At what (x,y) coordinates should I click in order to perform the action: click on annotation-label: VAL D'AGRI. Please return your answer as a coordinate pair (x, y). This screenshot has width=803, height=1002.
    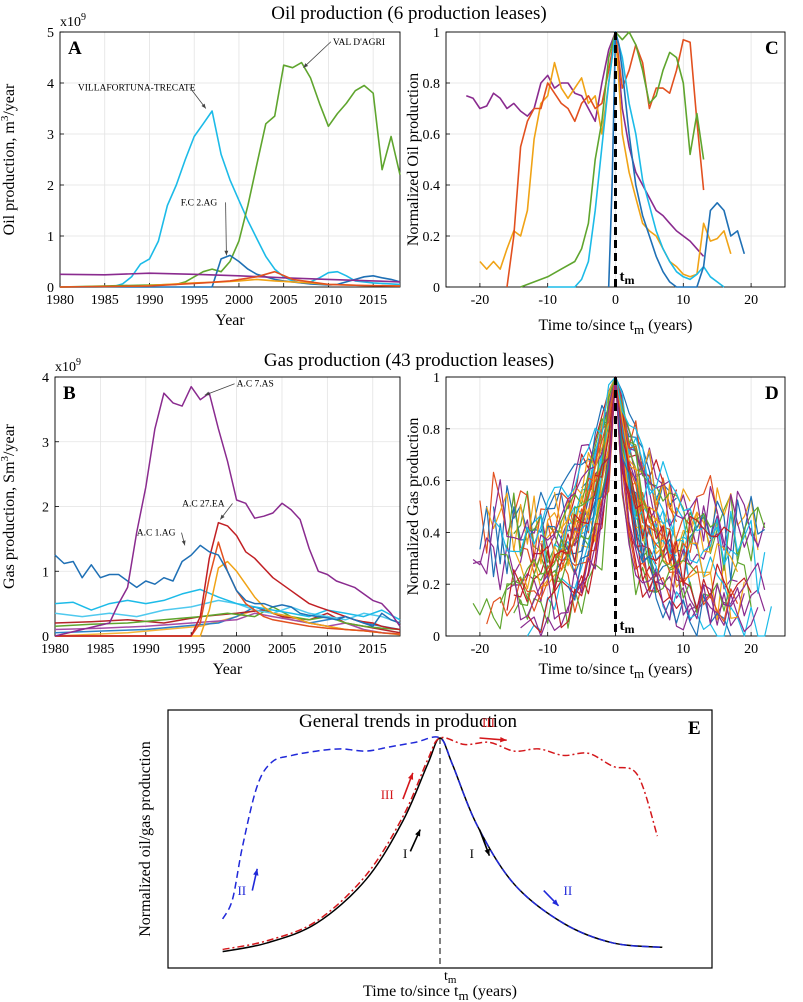
    Looking at the image, I should click on (359, 43).